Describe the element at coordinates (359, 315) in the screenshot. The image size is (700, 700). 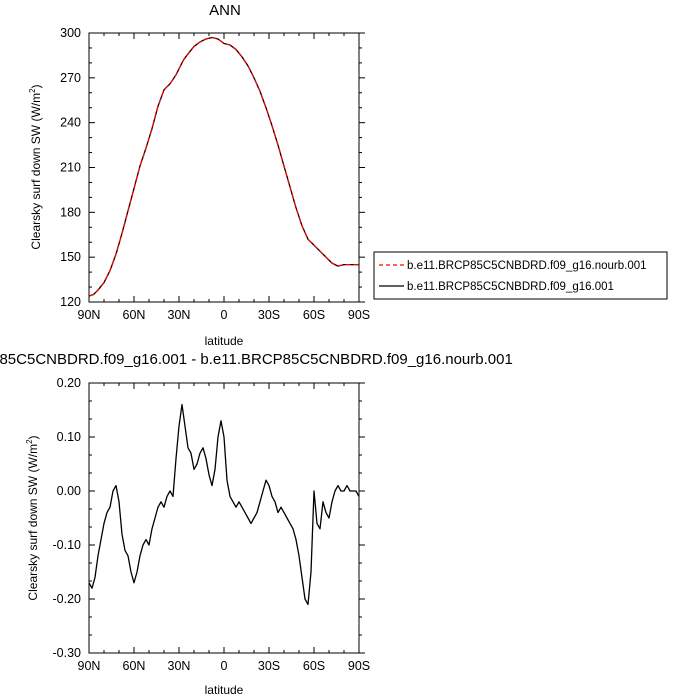
I see `top-x-tick-label: 90S` at that location.